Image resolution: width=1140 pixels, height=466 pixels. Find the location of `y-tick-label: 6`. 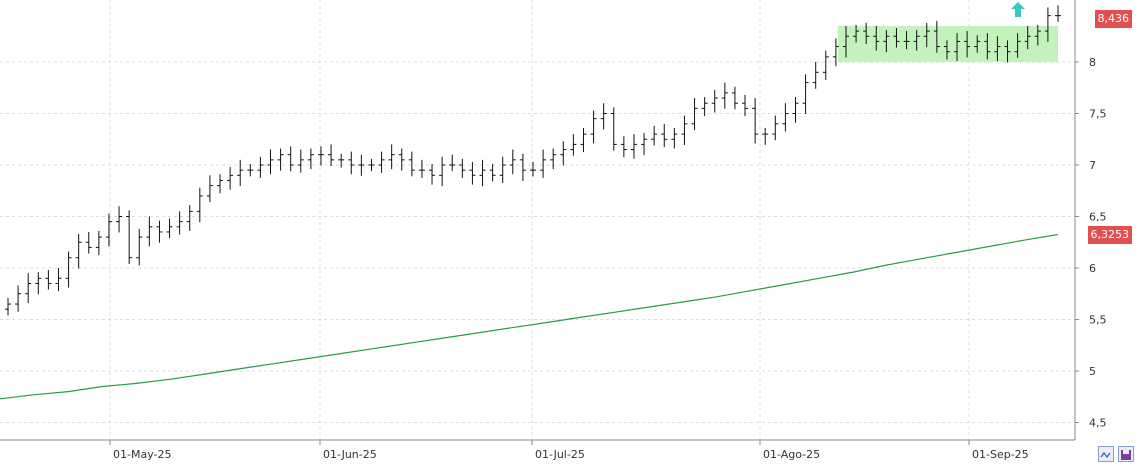

y-tick-label: 6 is located at coordinates (1092, 268).